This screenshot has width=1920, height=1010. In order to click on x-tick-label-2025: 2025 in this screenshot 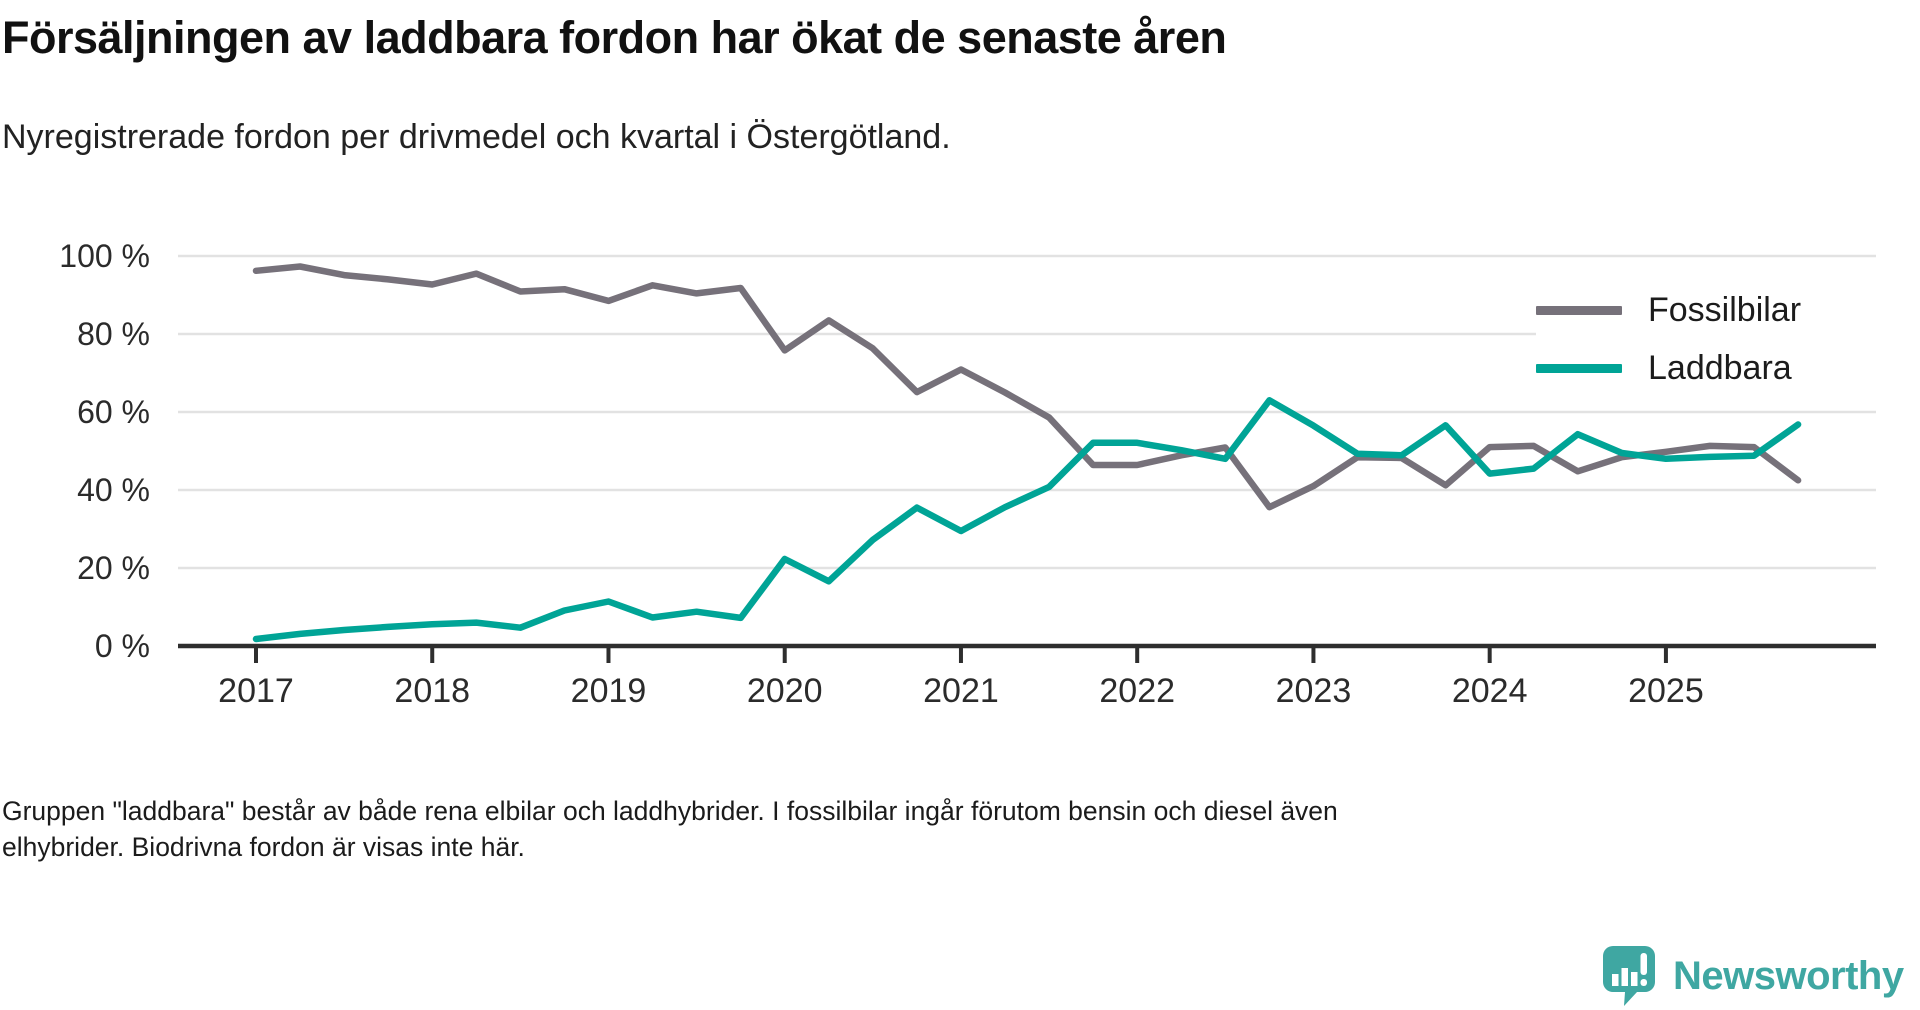, I will do `click(1666, 691)`.